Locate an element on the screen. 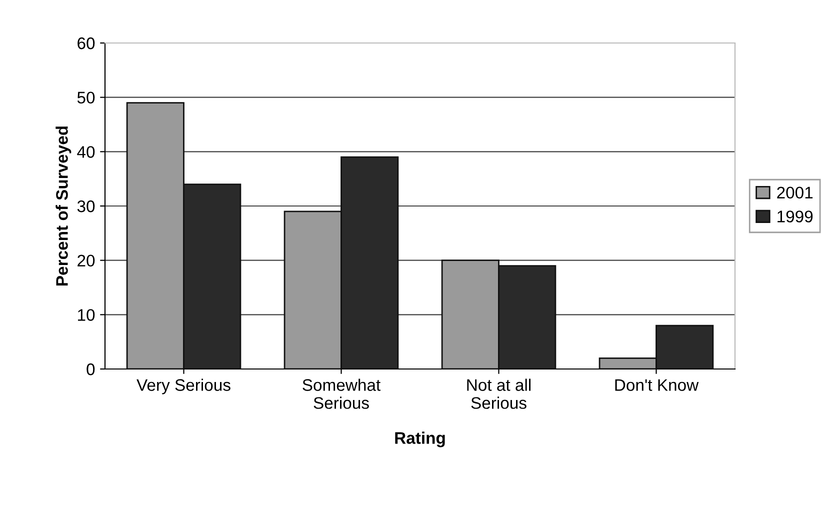  x-axis-title: Rating is located at coordinates (420, 440).